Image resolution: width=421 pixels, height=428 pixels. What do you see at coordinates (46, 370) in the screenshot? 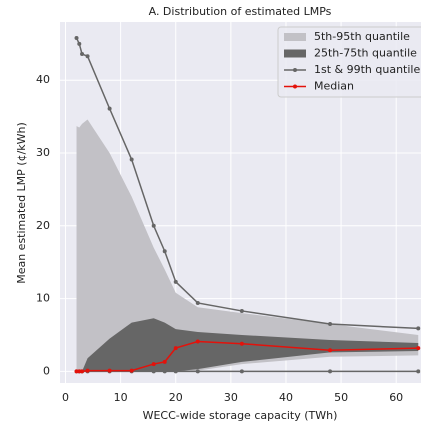
I see `y-tick-label: 0` at bounding box center [46, 370].